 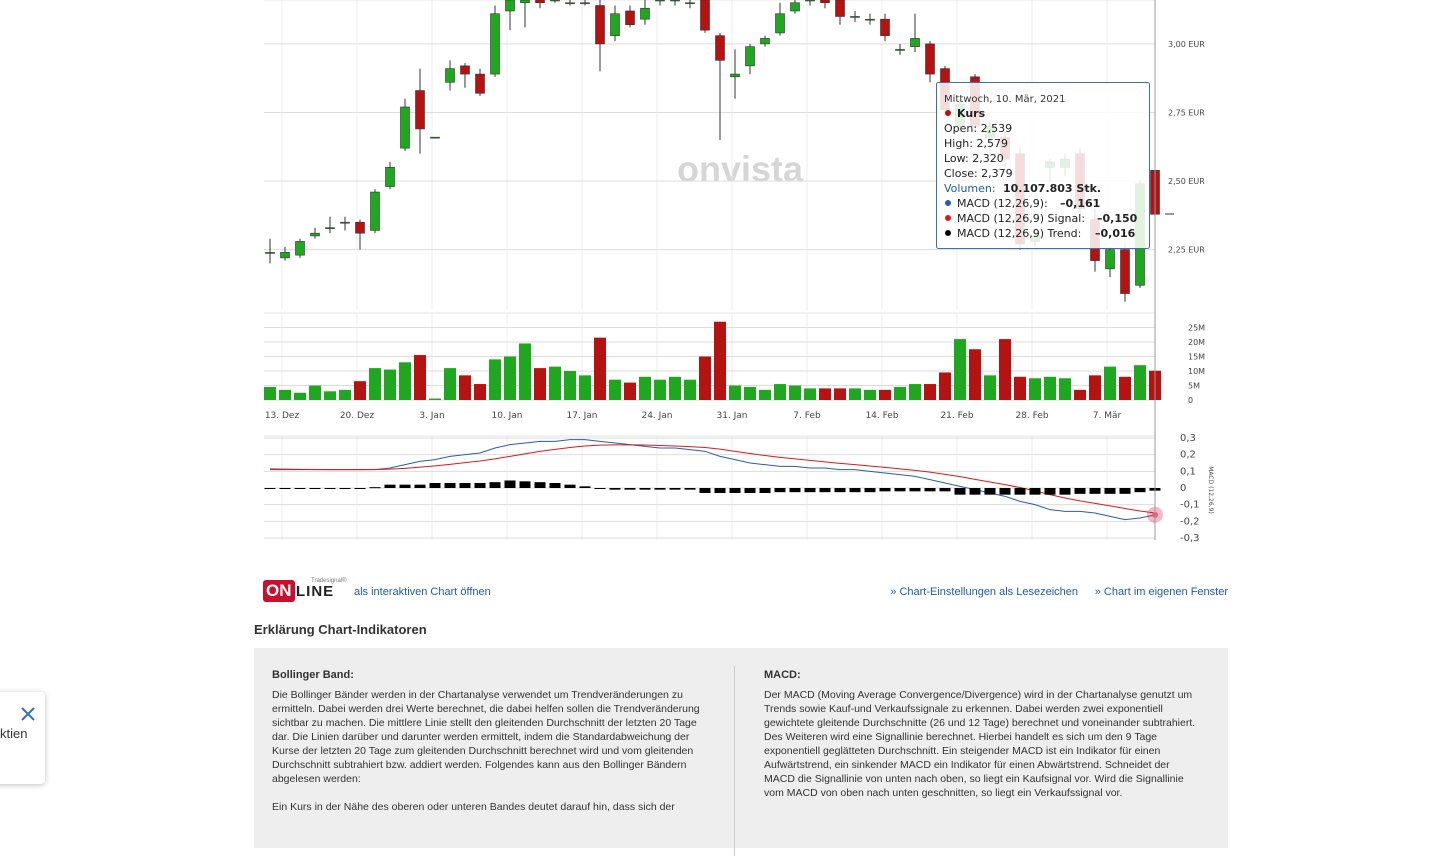 What do you see at coordinates (422, 592) in the screenshot?
I see `link: als interaktiven Chart öffnen` at bounding box center [422, 592].